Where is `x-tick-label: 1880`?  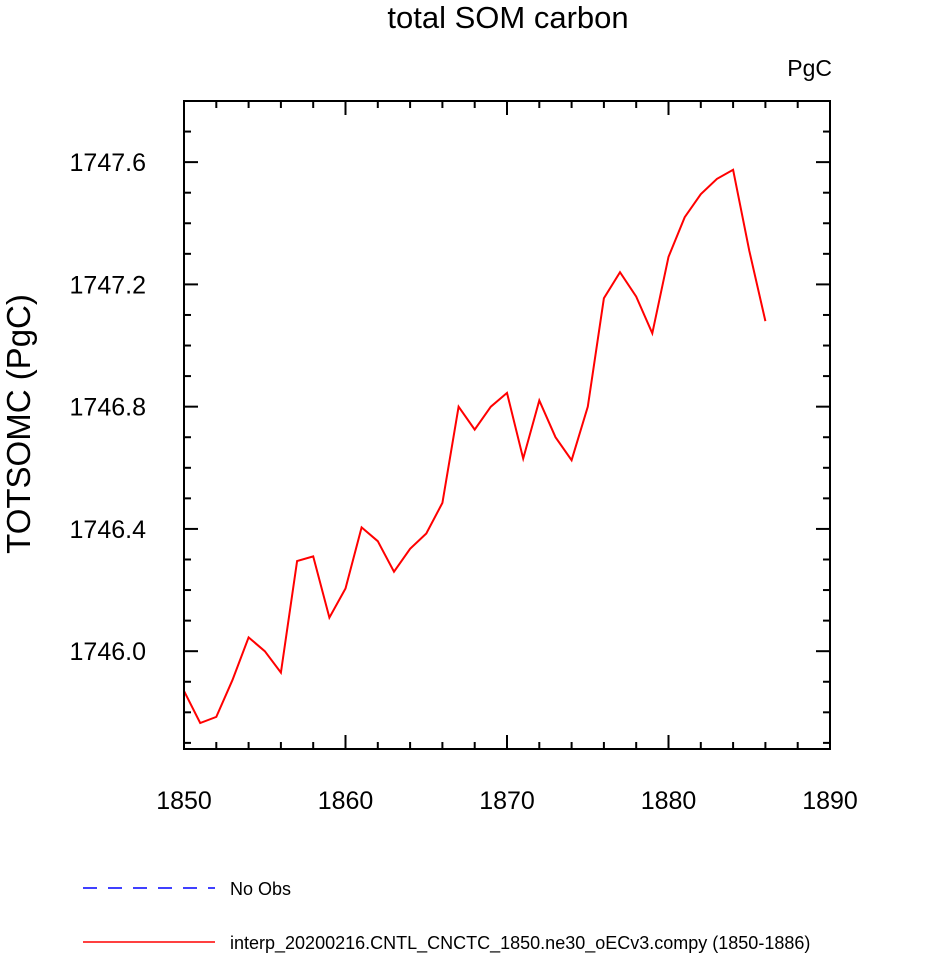 x-tick-label: 1880 is located at coordinates (669, 801).